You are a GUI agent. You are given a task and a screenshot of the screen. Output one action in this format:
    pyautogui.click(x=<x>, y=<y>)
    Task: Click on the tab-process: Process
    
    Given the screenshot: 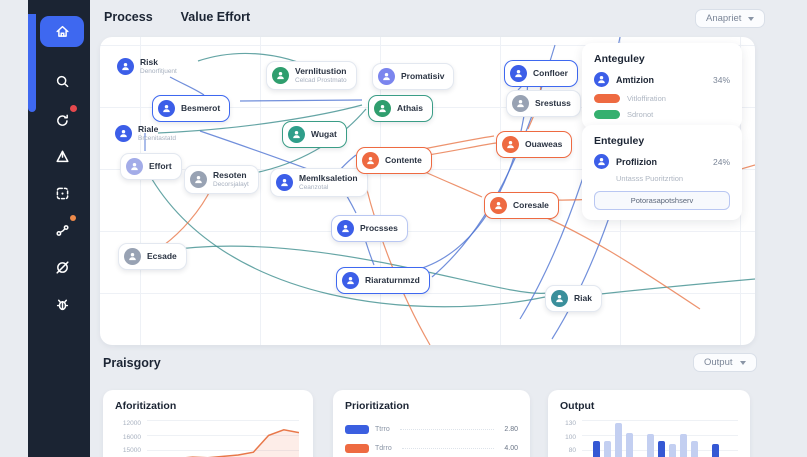 What is the action you would take?
    pyautogui.click(x=128, y=17)
    